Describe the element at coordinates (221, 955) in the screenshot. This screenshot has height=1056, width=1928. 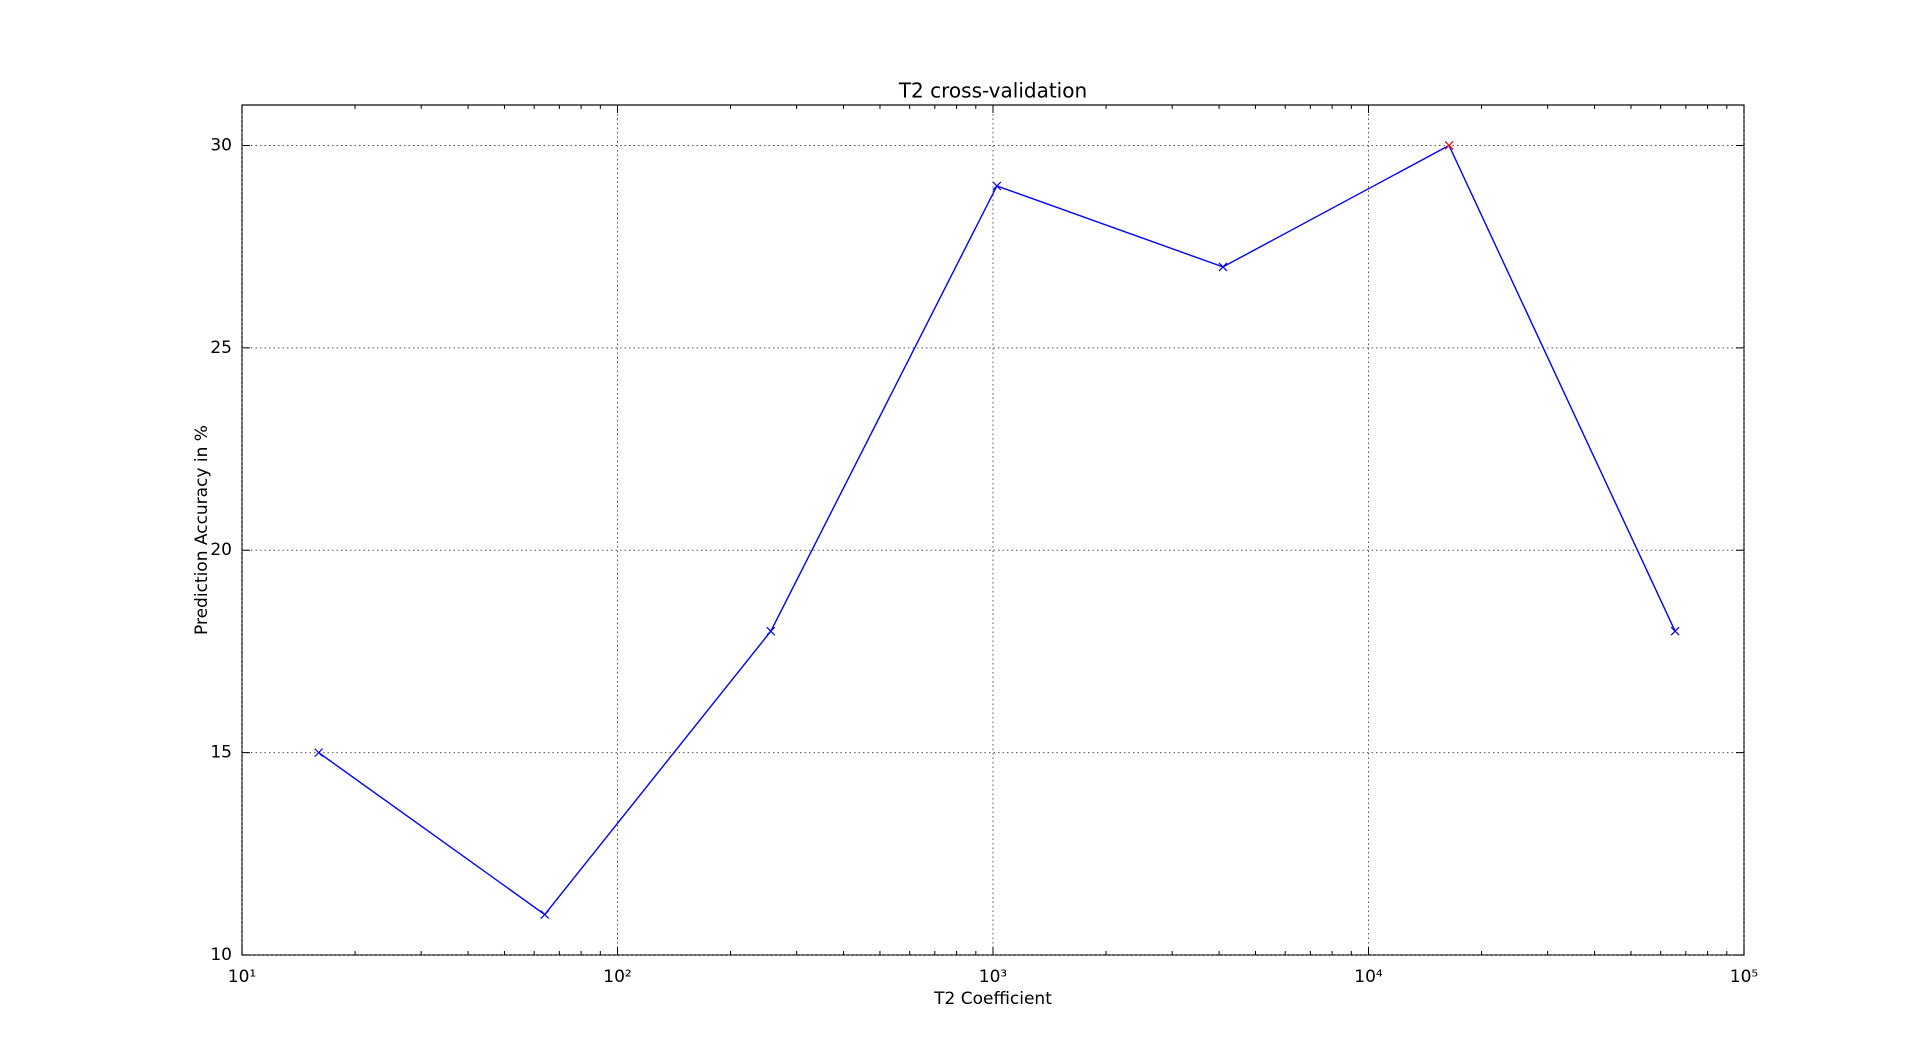
I see `y-tick-label: 10` at that location.